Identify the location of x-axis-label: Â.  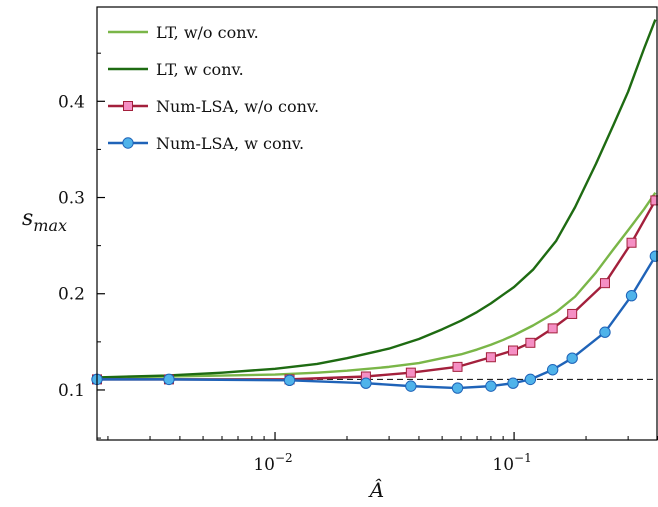
(376, 490).